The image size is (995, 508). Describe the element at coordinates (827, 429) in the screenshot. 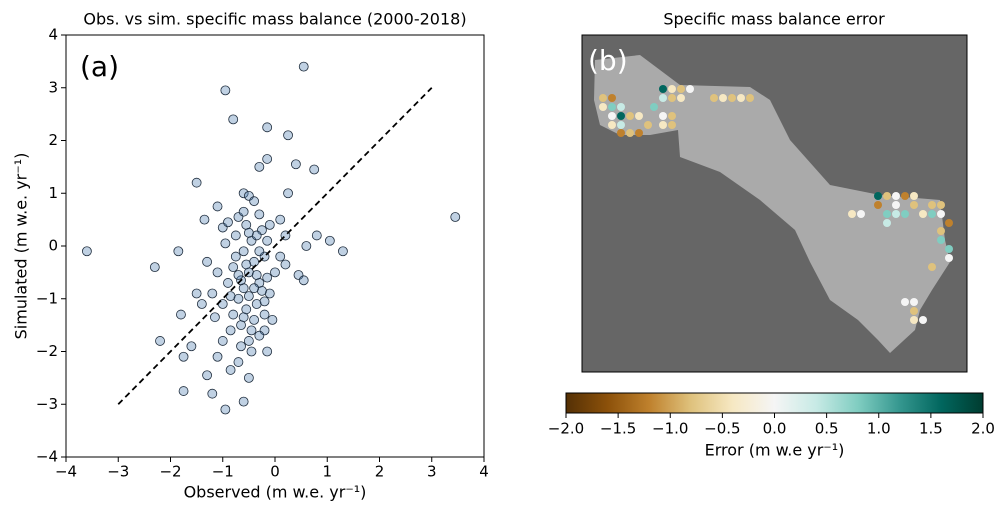

I see `colorbar-tick-label: 0.5` at that location.